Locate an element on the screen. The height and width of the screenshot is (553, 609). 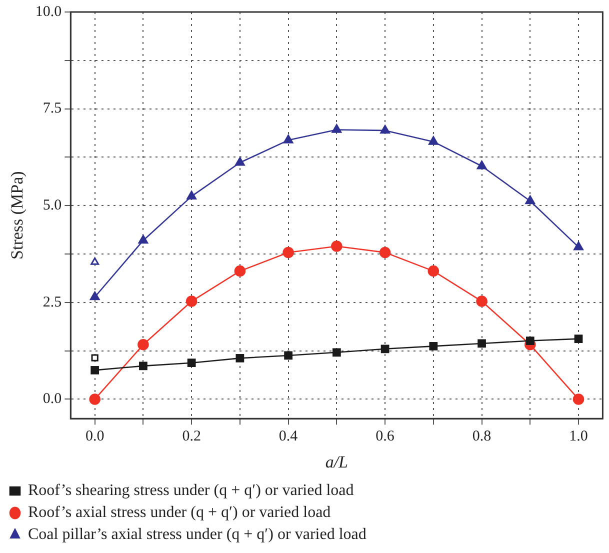
x-tick-label: 0.6 is located at coordinates (385, 436).